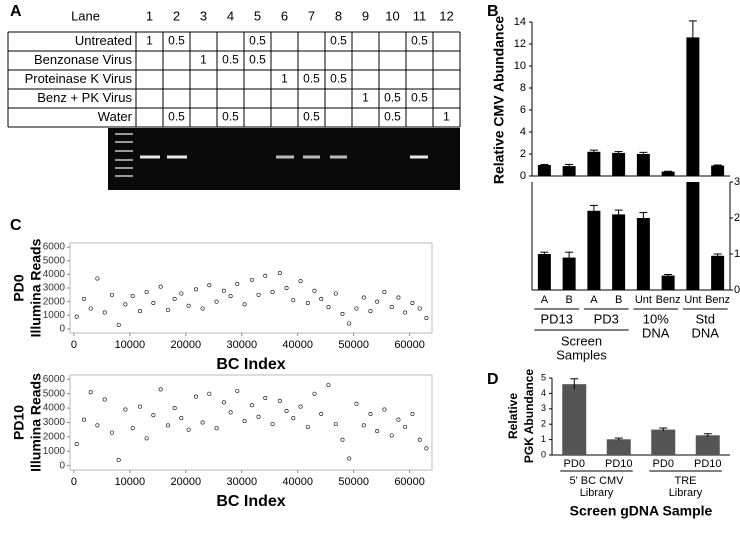 Image resolution: width=740 pixels, height=550 pixels. What do you see at coordinates (124, 155) in the screenshot?
I see `ladder` at bounding box center [124, 155].